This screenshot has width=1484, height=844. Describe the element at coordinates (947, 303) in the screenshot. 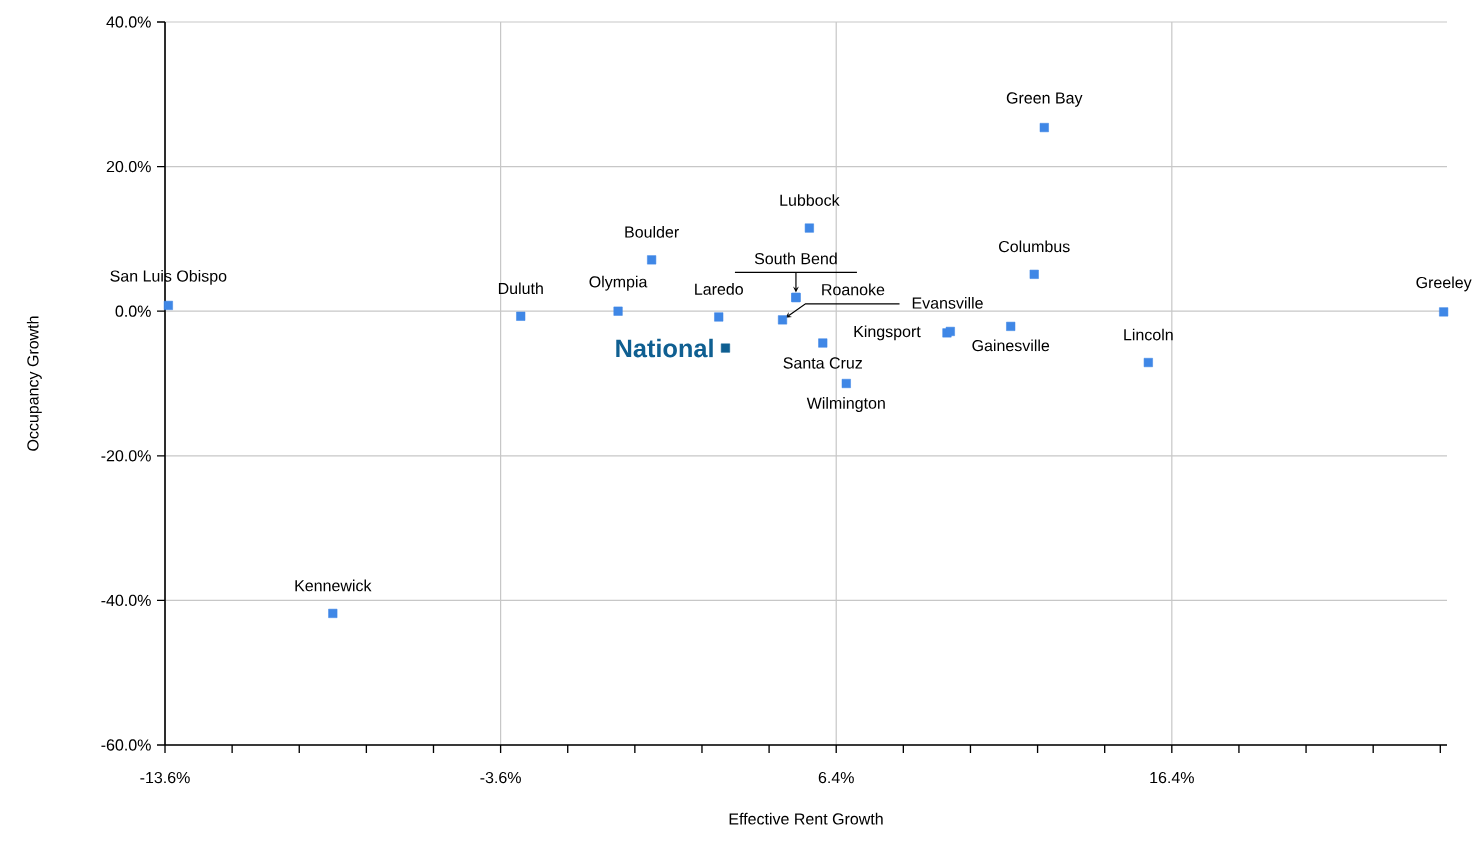

I see `annotation: Evansville` at that location.